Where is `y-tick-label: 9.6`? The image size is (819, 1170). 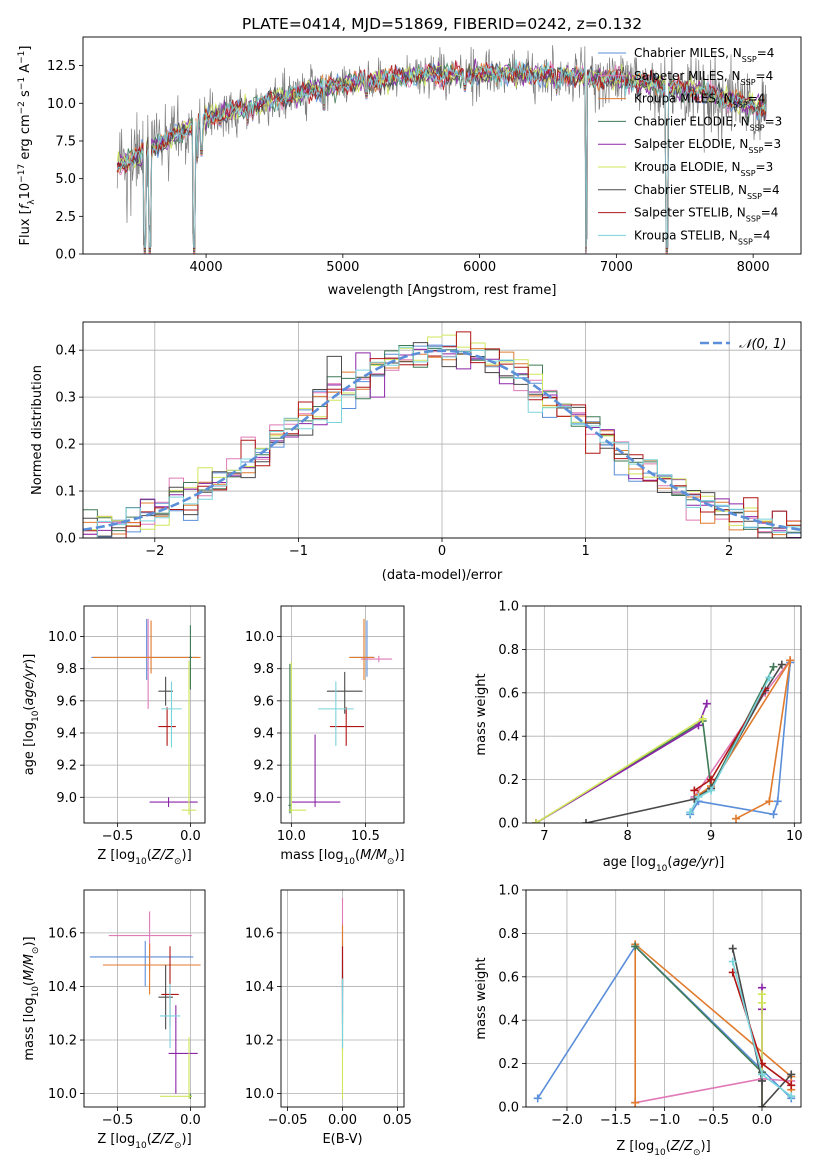
y-tick-label: 9.6 is located at coordinates (263, 701).